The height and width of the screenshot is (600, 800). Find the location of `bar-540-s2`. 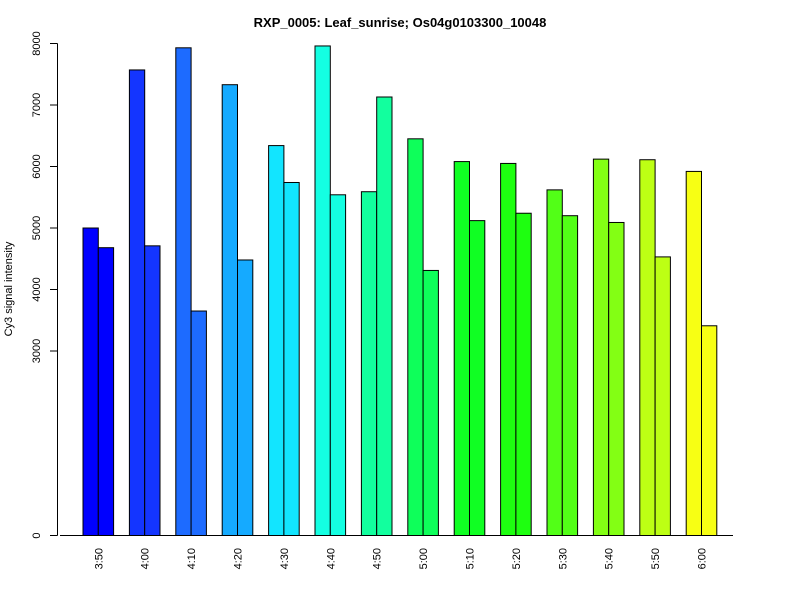

bar-540-s2 is located at coordinates (616, 378).